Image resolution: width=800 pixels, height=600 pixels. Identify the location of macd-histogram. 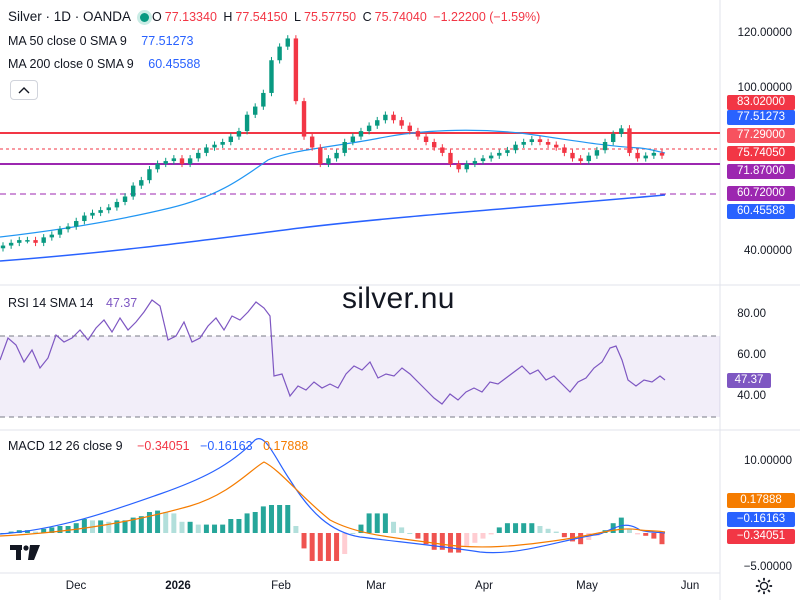
(332, 533).